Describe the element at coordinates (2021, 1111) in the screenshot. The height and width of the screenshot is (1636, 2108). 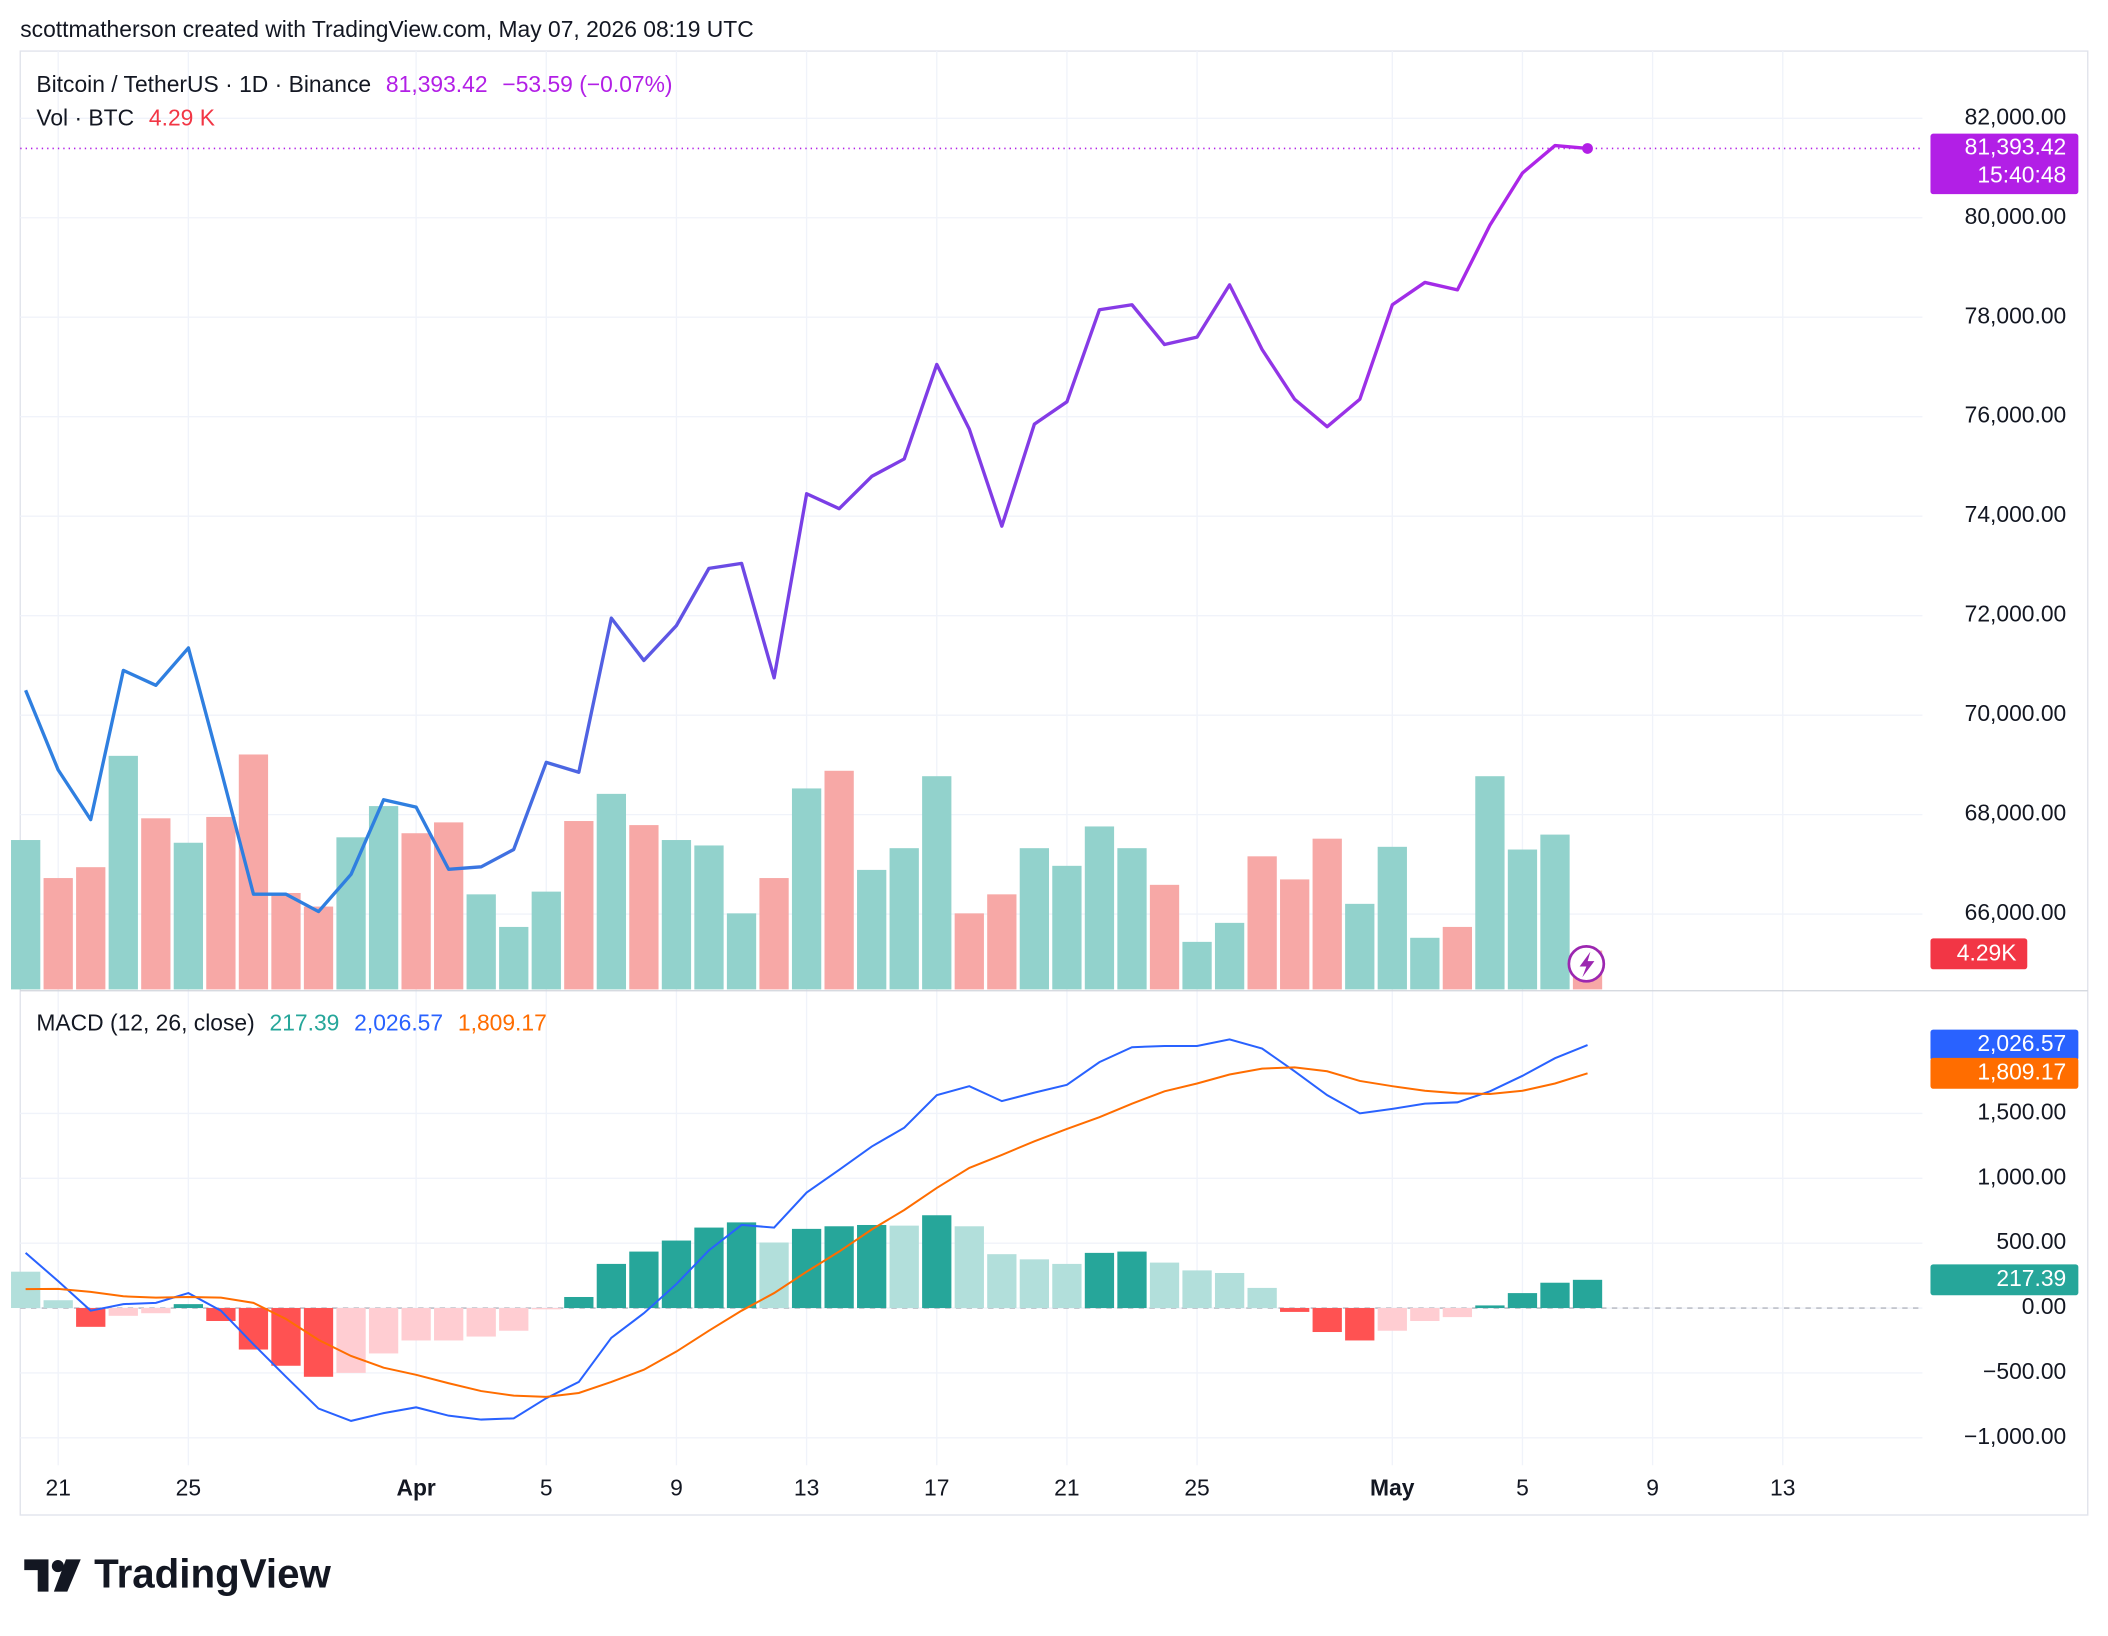
I see `y-tick-label: 1,500.00` at that location.